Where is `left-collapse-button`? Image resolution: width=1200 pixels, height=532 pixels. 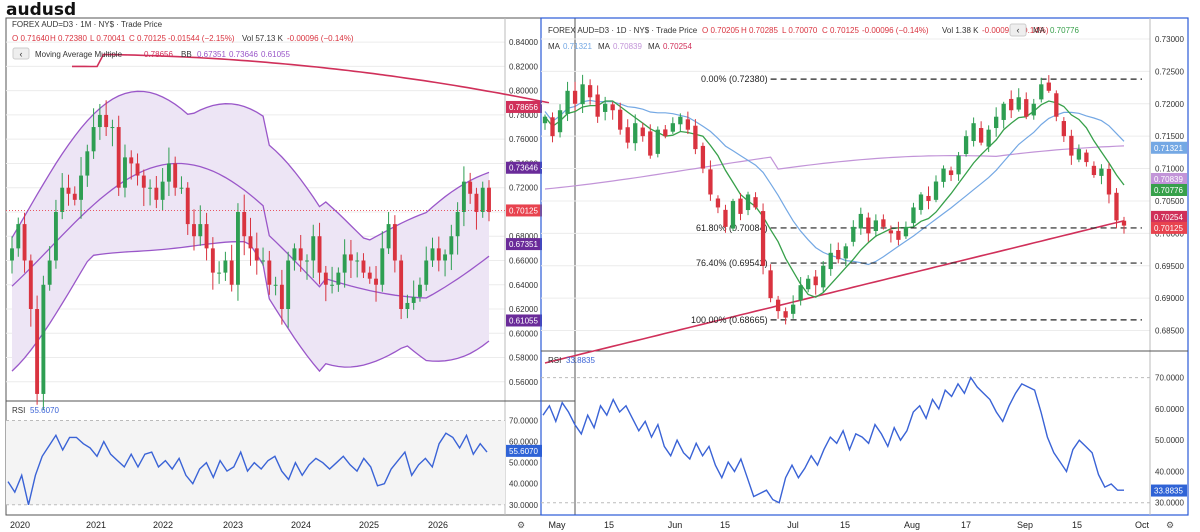 left-collapse-button is located at coordinates (21, 53).